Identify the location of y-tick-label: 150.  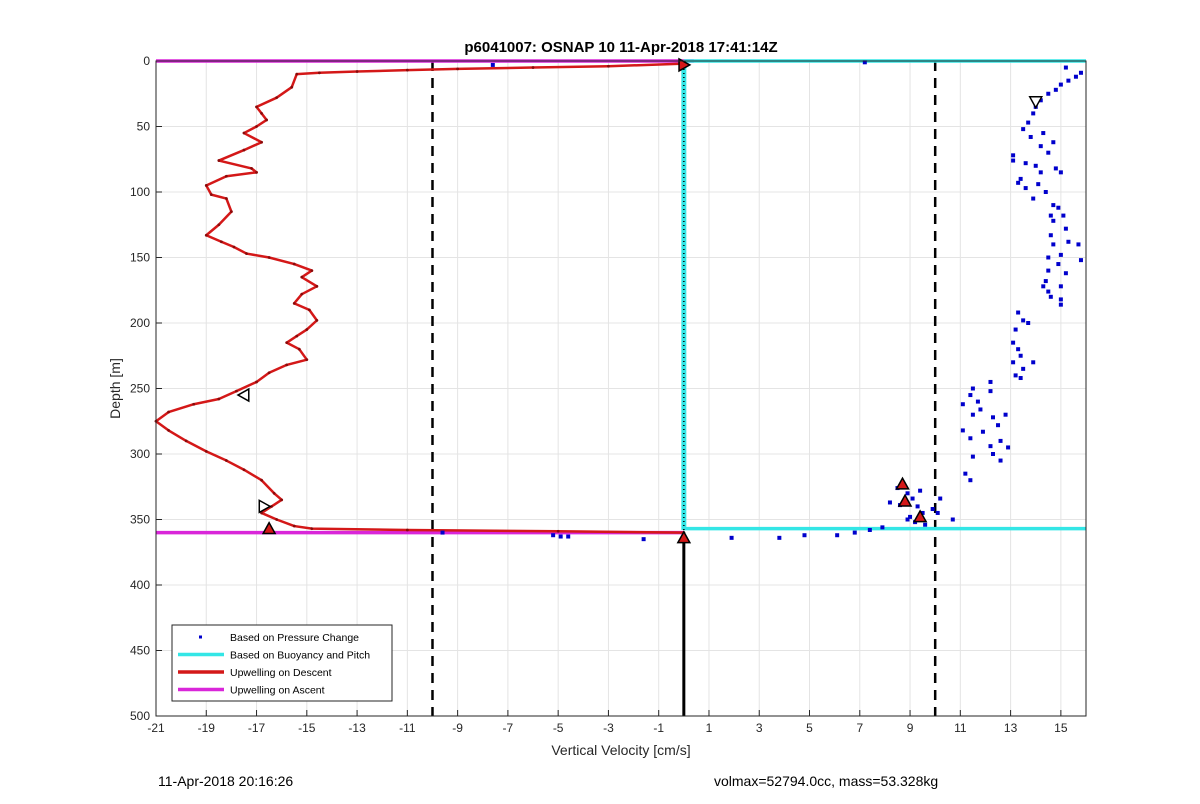
(140, 258).